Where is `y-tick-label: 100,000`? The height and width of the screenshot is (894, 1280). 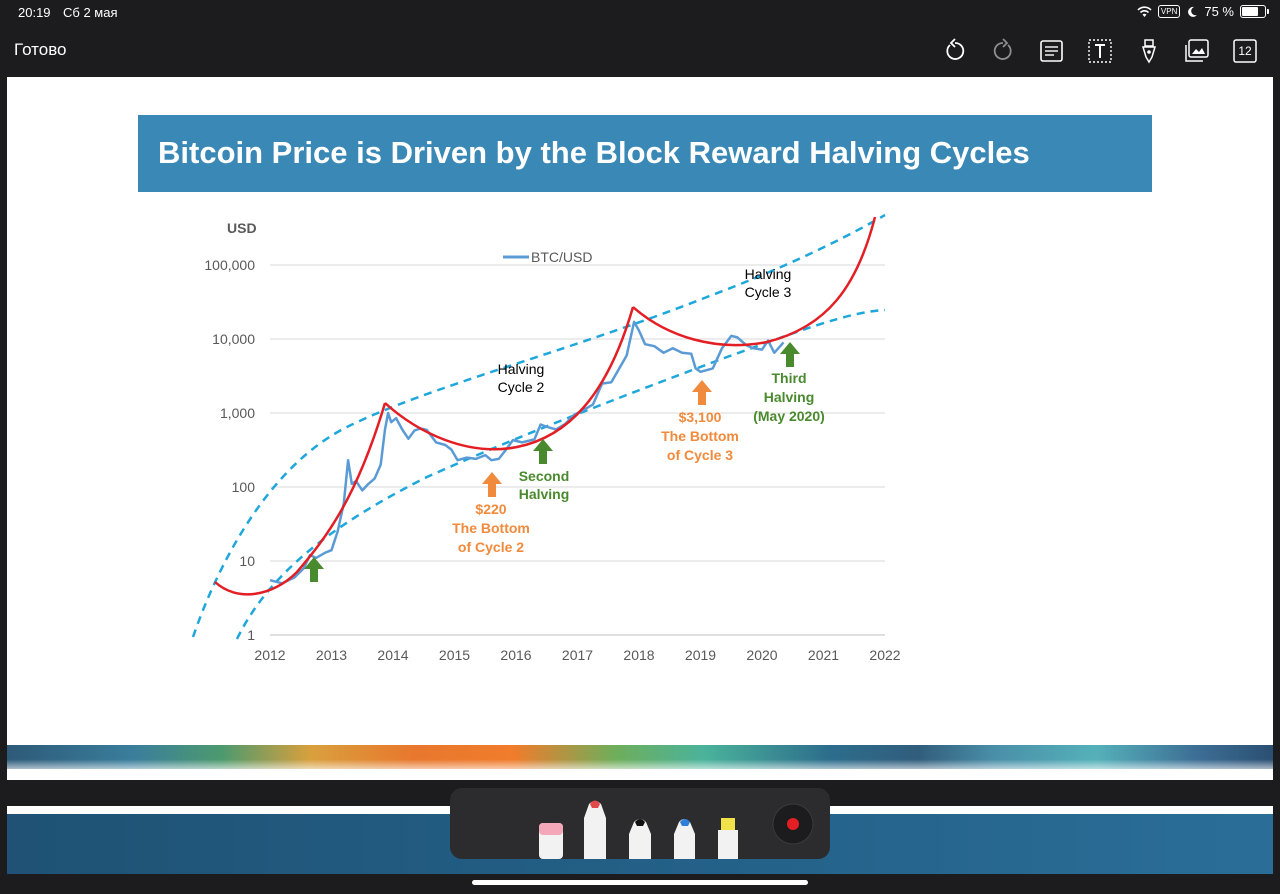
y-tick-label: 100,000 is located at coordinates (229, 265).